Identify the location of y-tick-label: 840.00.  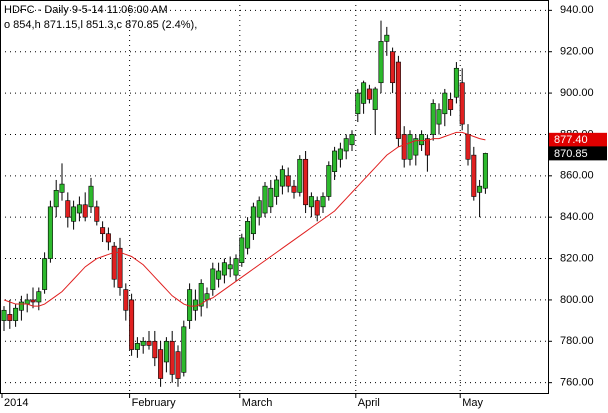
(577, 217).